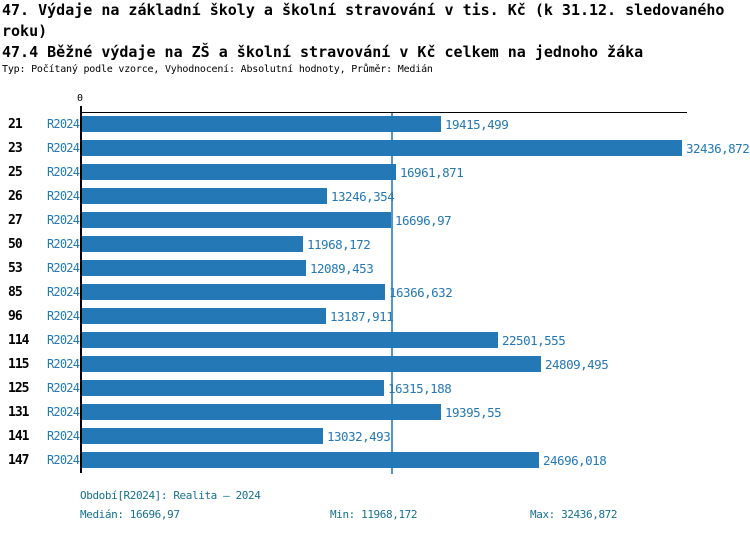 Image resolution: width=750 pixels, height=534 pixels. Describe the element at coordinates (374, 514) in the screenshot. I see `footer-min-stat: Min: 11968,172` at that location.